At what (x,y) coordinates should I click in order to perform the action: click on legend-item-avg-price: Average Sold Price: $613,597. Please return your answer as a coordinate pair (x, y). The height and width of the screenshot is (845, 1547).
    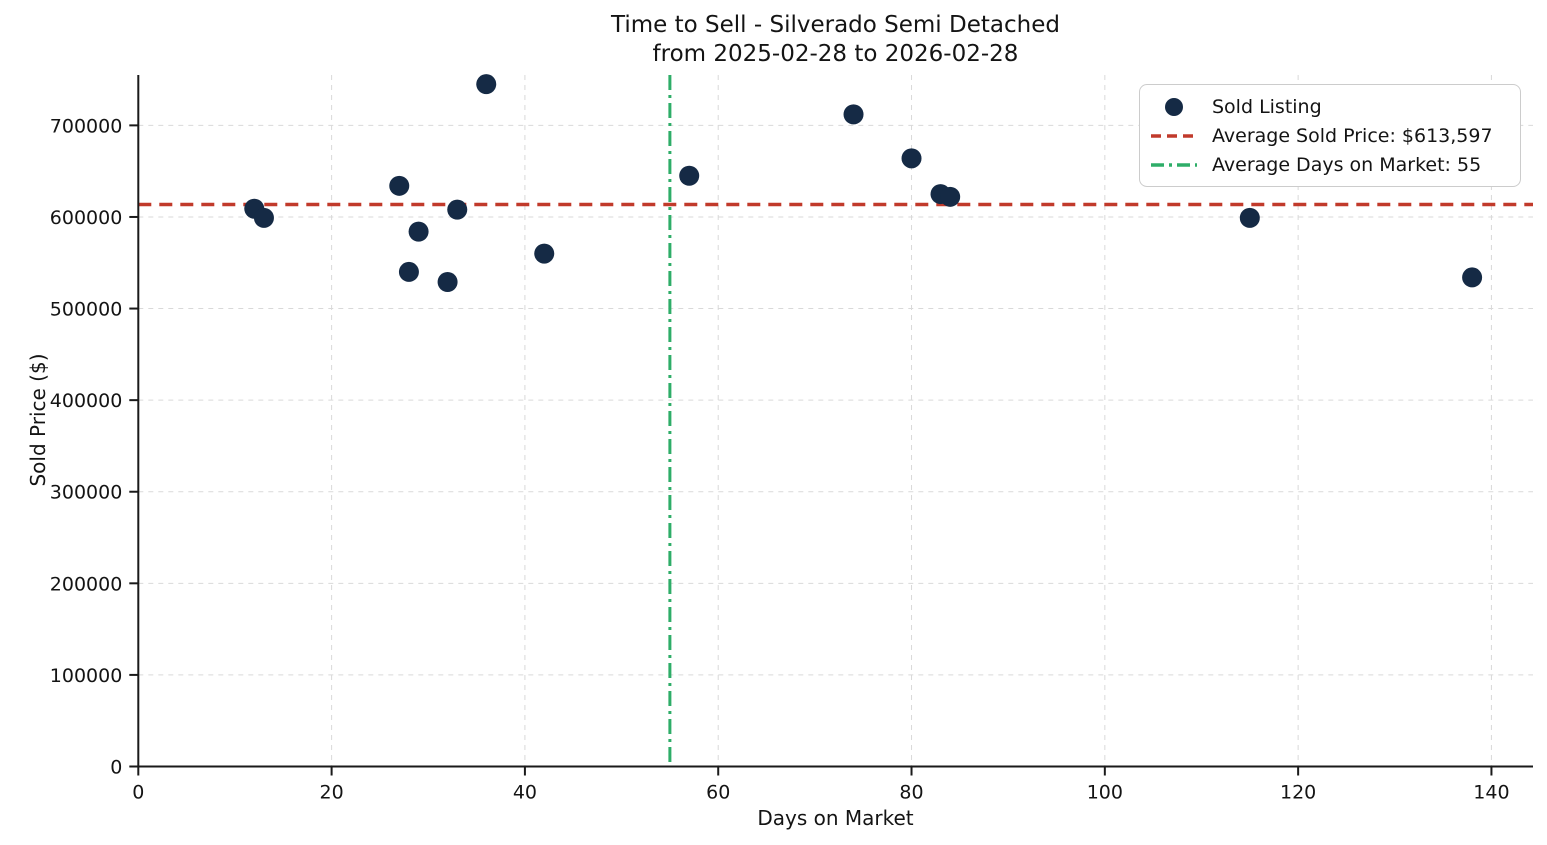
    Looking at the image, I should click on (1329, 135).